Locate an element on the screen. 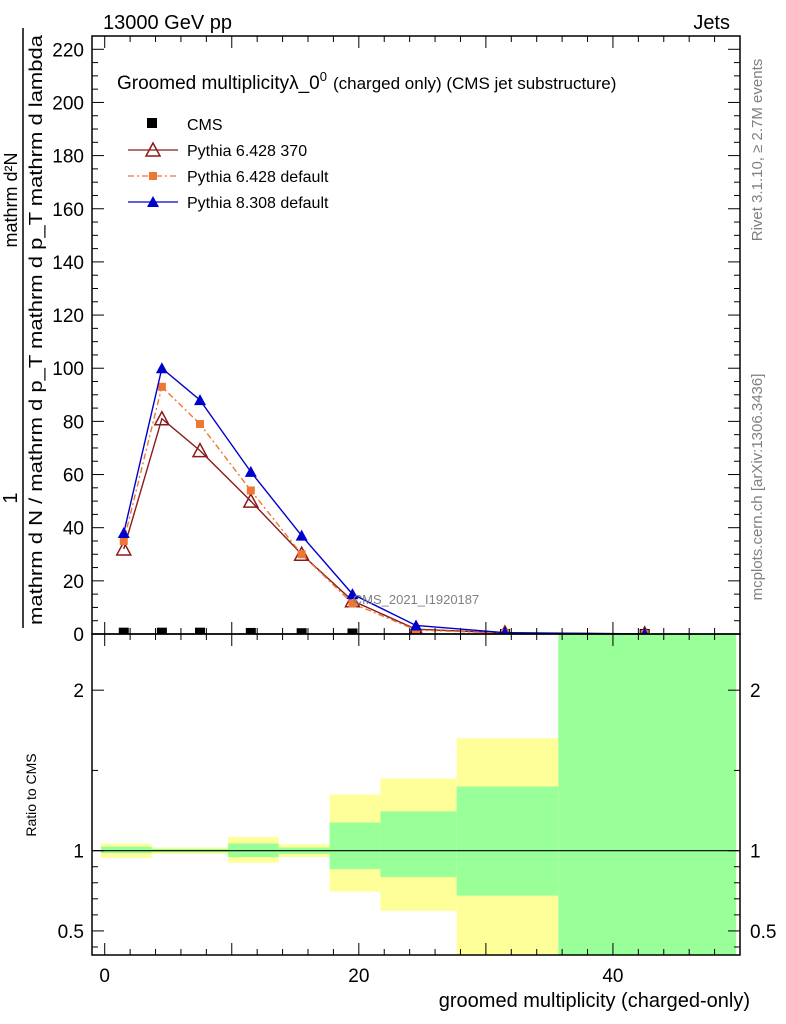 The height and width of the screenshot is (1024, 786). ratio-ytick-label-right-1: 1 is located at coordinates (755, 852).